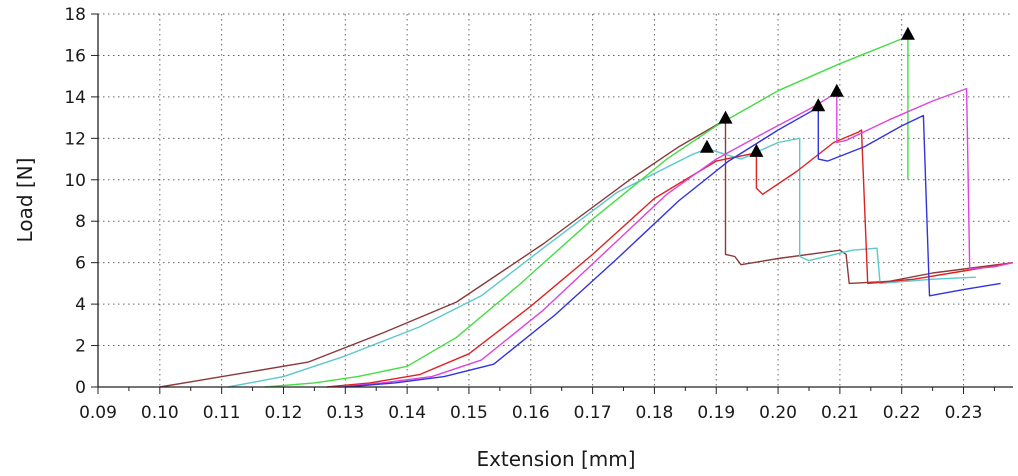  What do you see at coordinates (80, 222) in the screenshot?
I see `y-tick-label: 8` at bounding box center [80, 222].